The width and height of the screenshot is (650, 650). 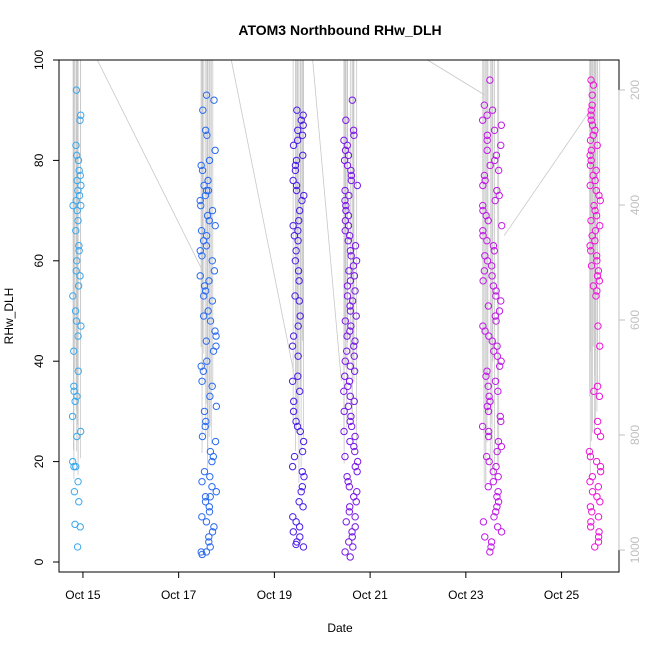 What do you see at coordinates (179, 595) in the screenshot?
I see `x-tick-label: Oct 17` at bounding box center [179, 595].